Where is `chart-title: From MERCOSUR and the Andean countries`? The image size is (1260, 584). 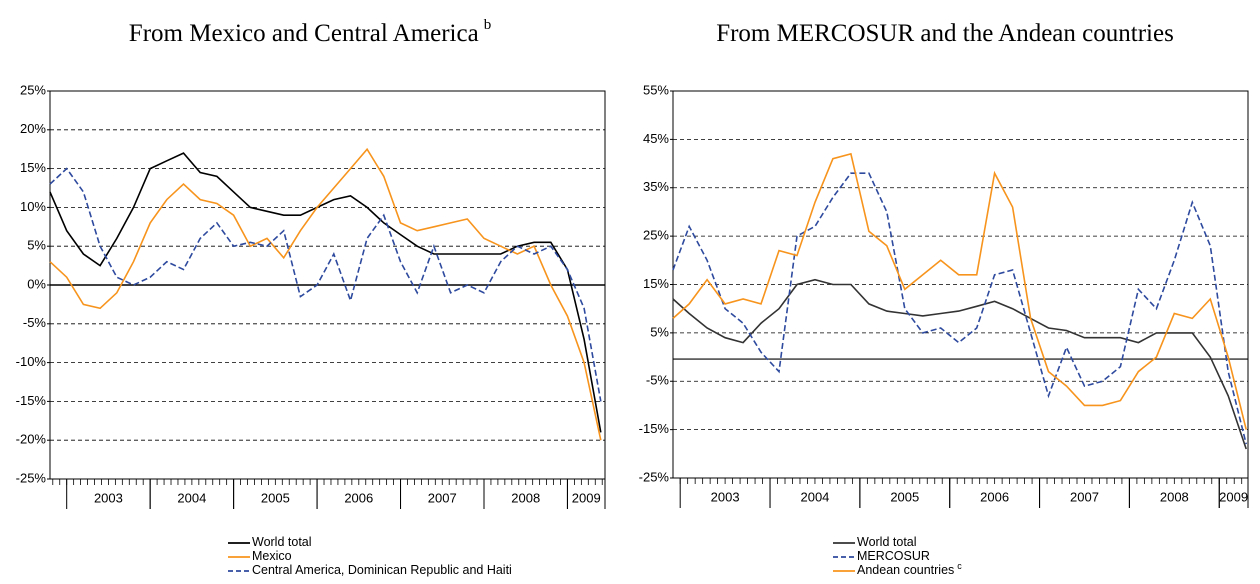 chart-title: From MERCOSUR and the Andean countries is located at coordinates (945, 33).